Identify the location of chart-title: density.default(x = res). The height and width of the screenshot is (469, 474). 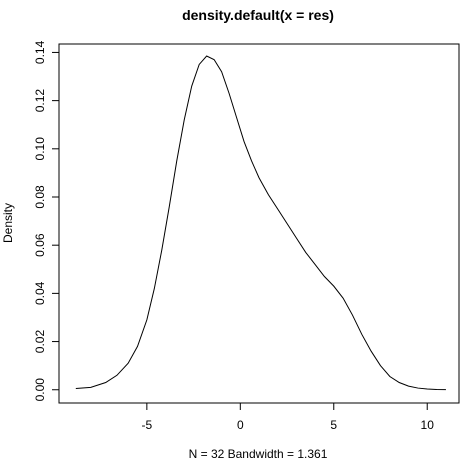
(258, 15).